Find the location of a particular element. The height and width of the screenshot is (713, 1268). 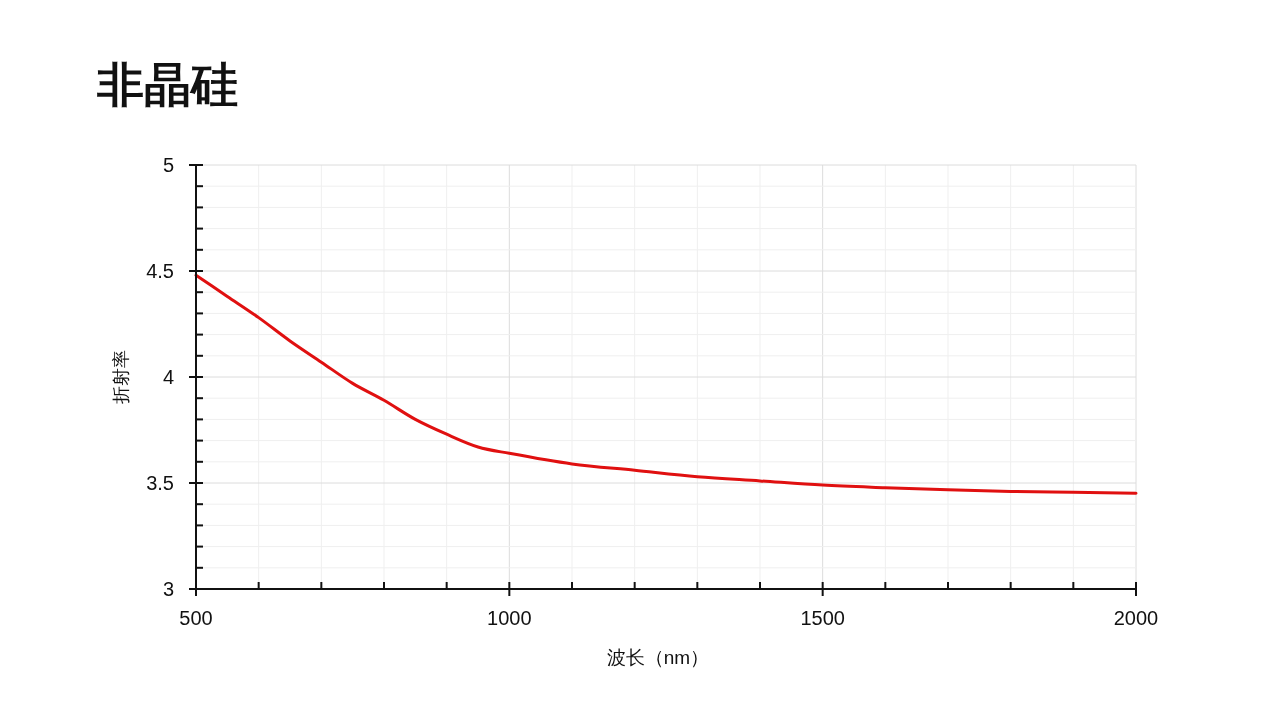

title: 非晶硅 is located at coordinates (167, 84).